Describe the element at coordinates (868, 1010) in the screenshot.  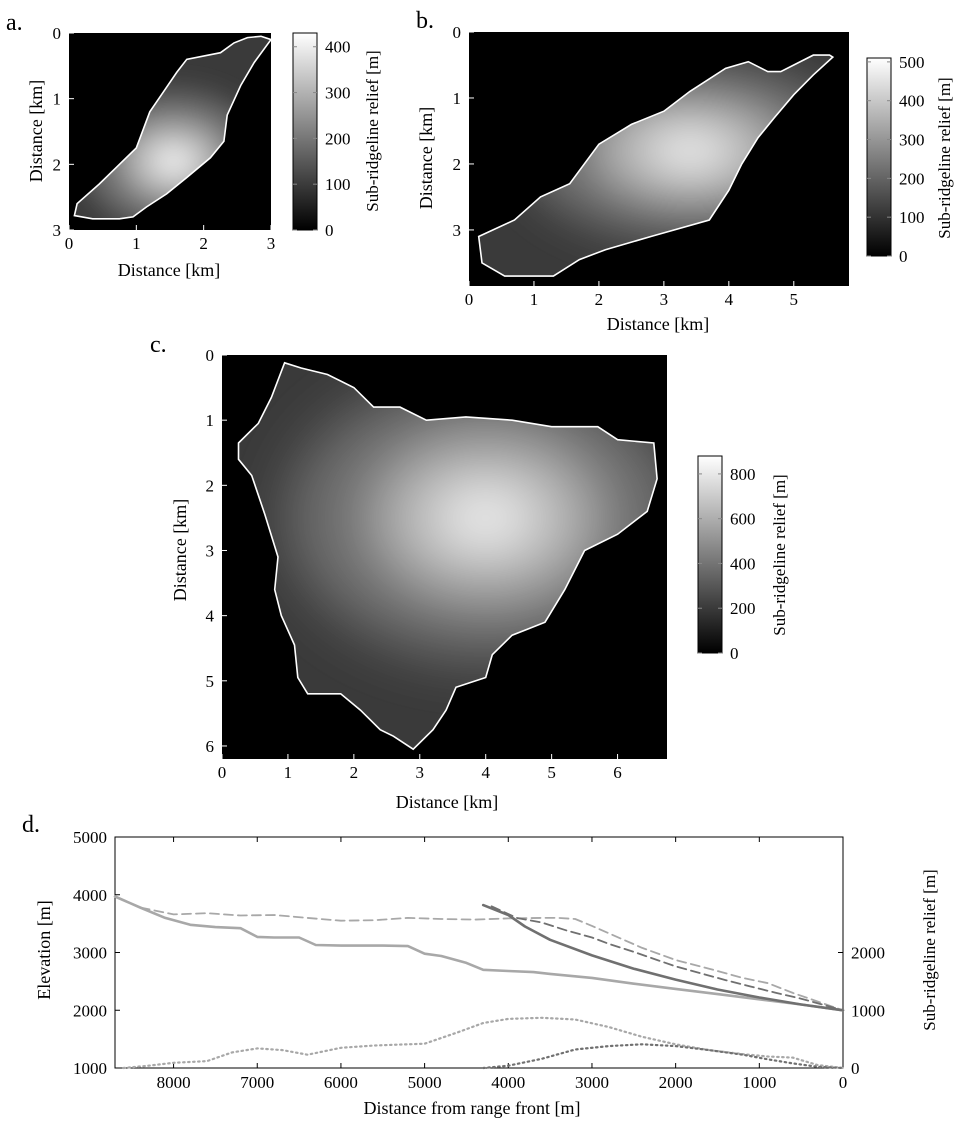
I see `y2-tick-label: 1000` at that location.